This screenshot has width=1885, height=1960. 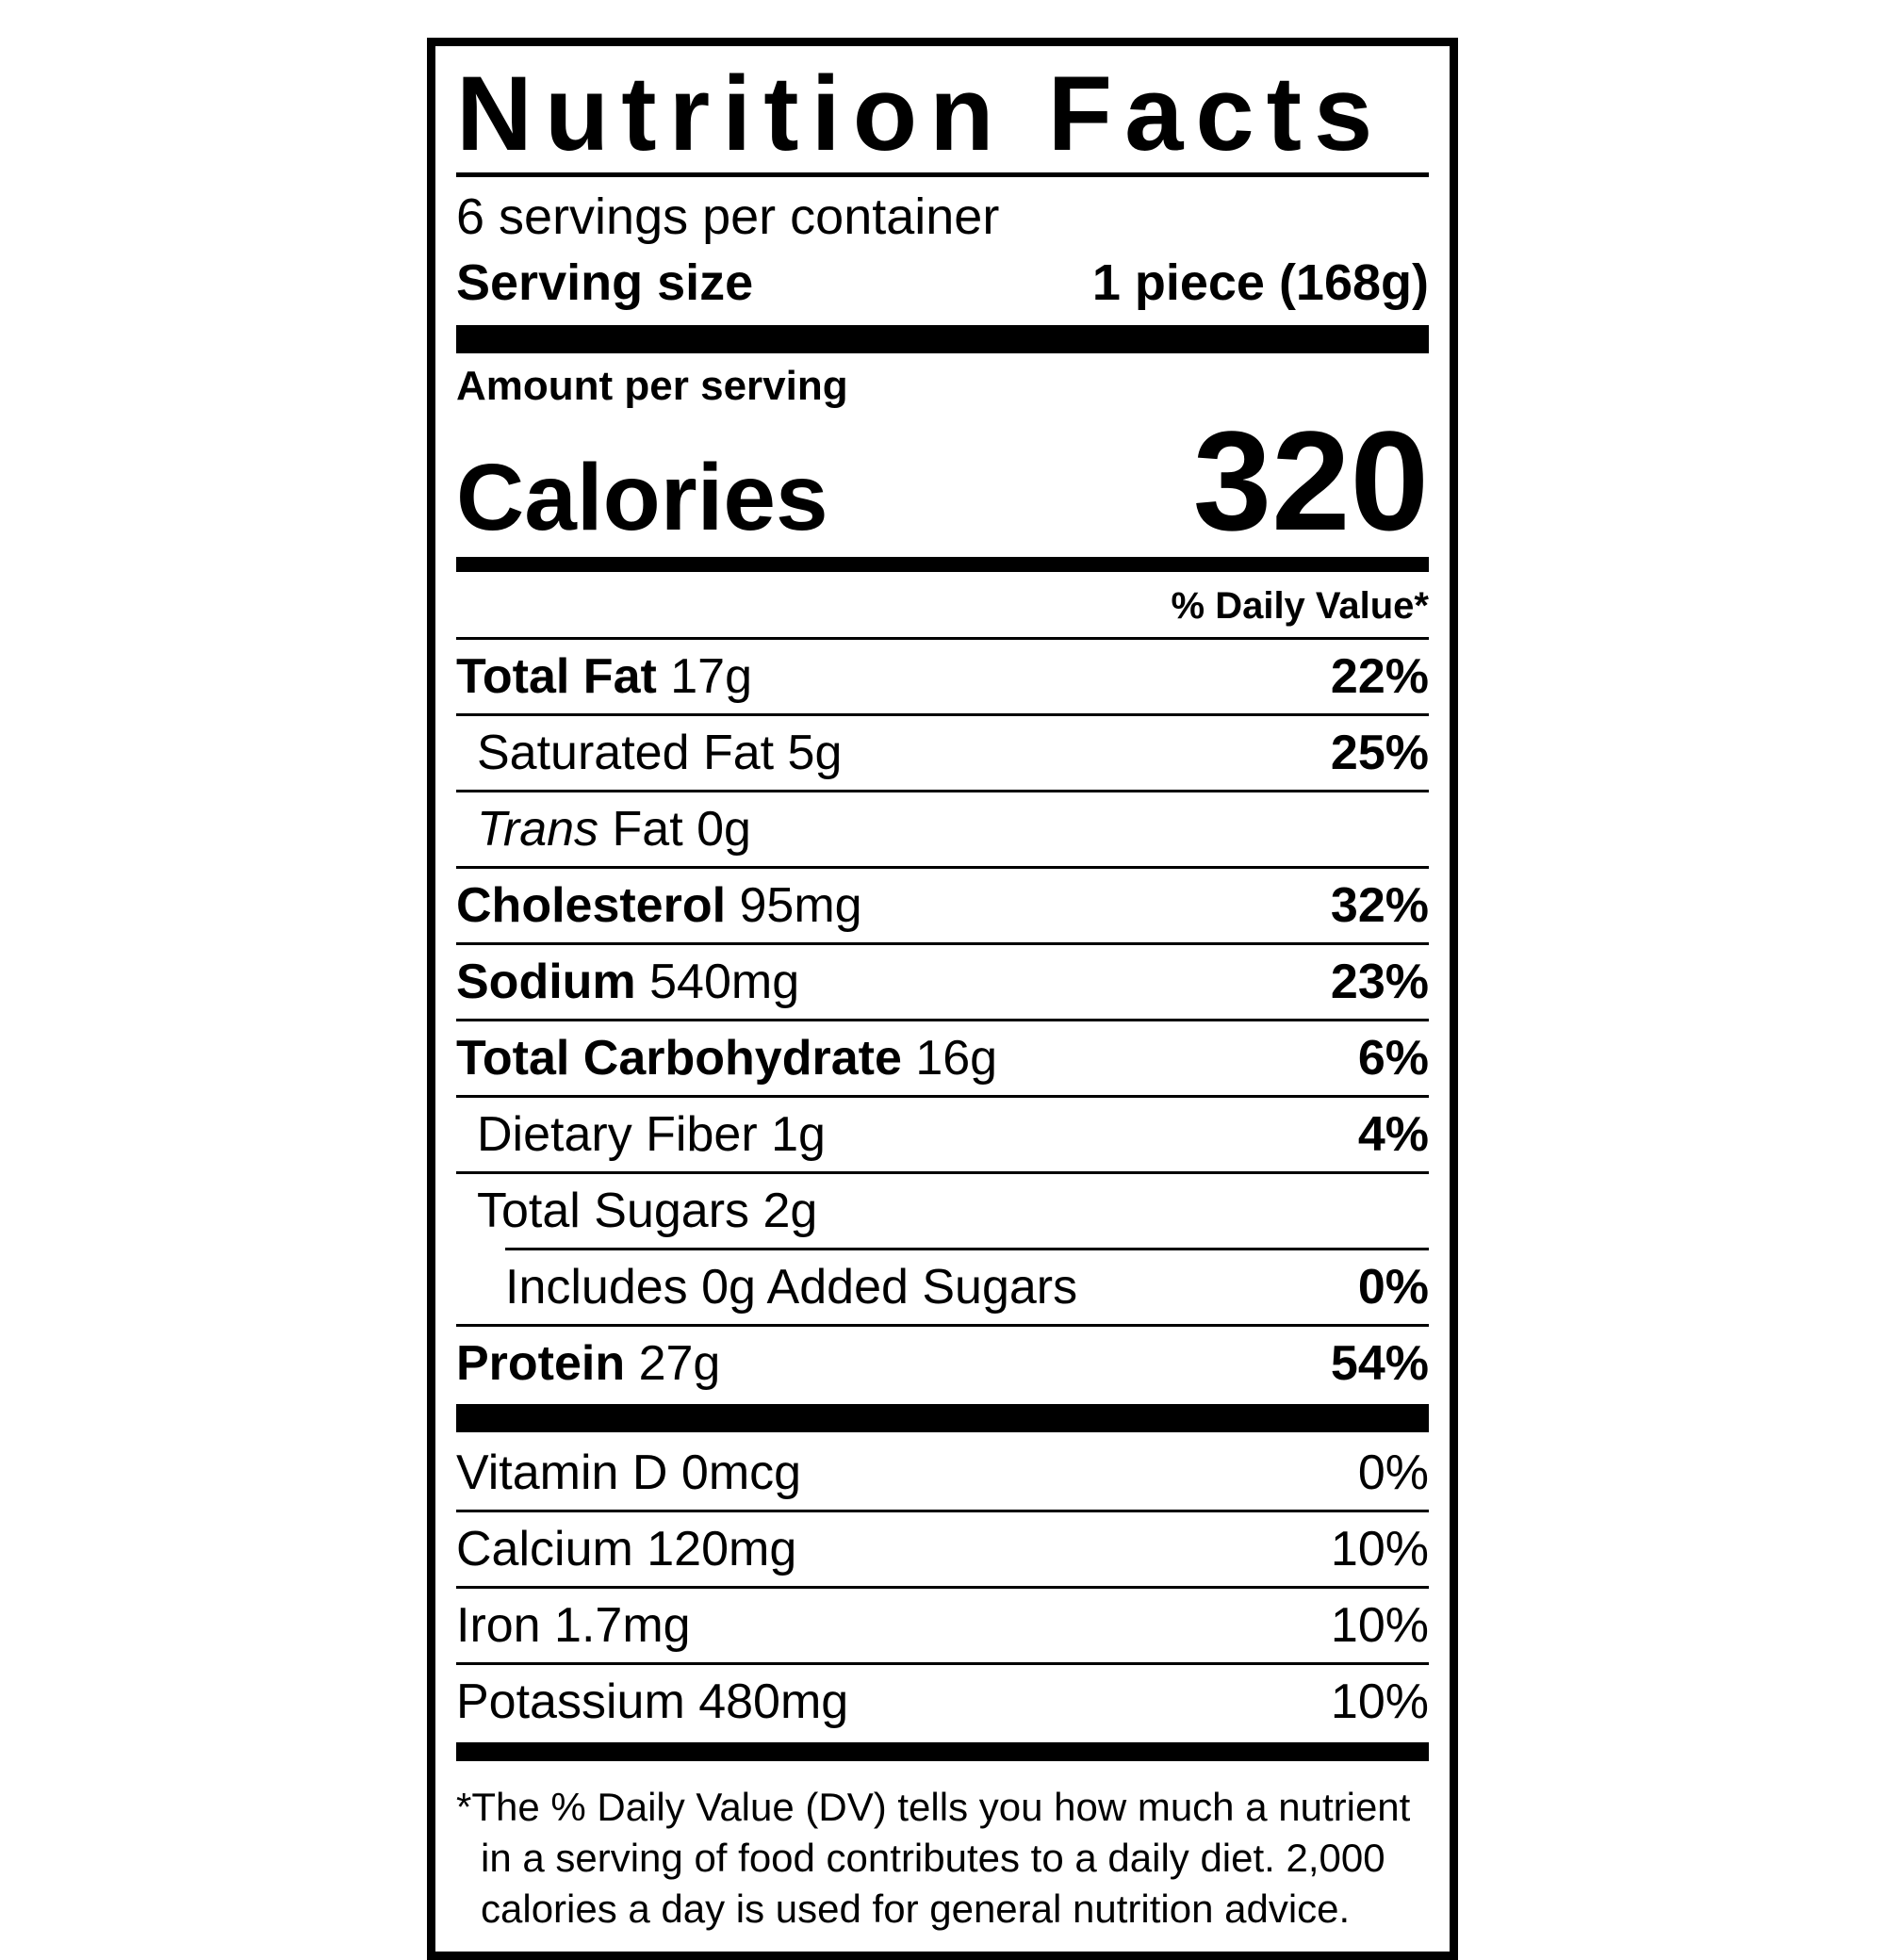 What do you see at coordinates (815, 754) in the screenshot?
I see `nutrient-amount: 5g` at bounding box center [815, 754].